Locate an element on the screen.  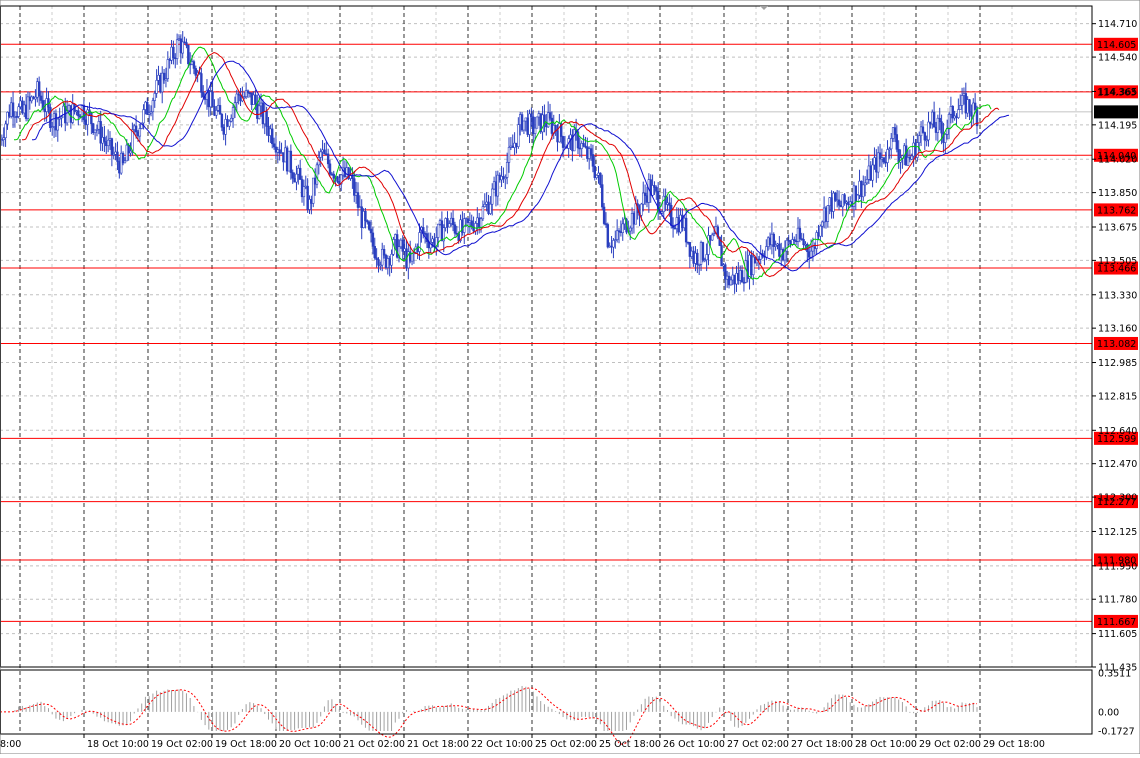
y-tick-label: 114.710 is located at coordinates (1117, 24).